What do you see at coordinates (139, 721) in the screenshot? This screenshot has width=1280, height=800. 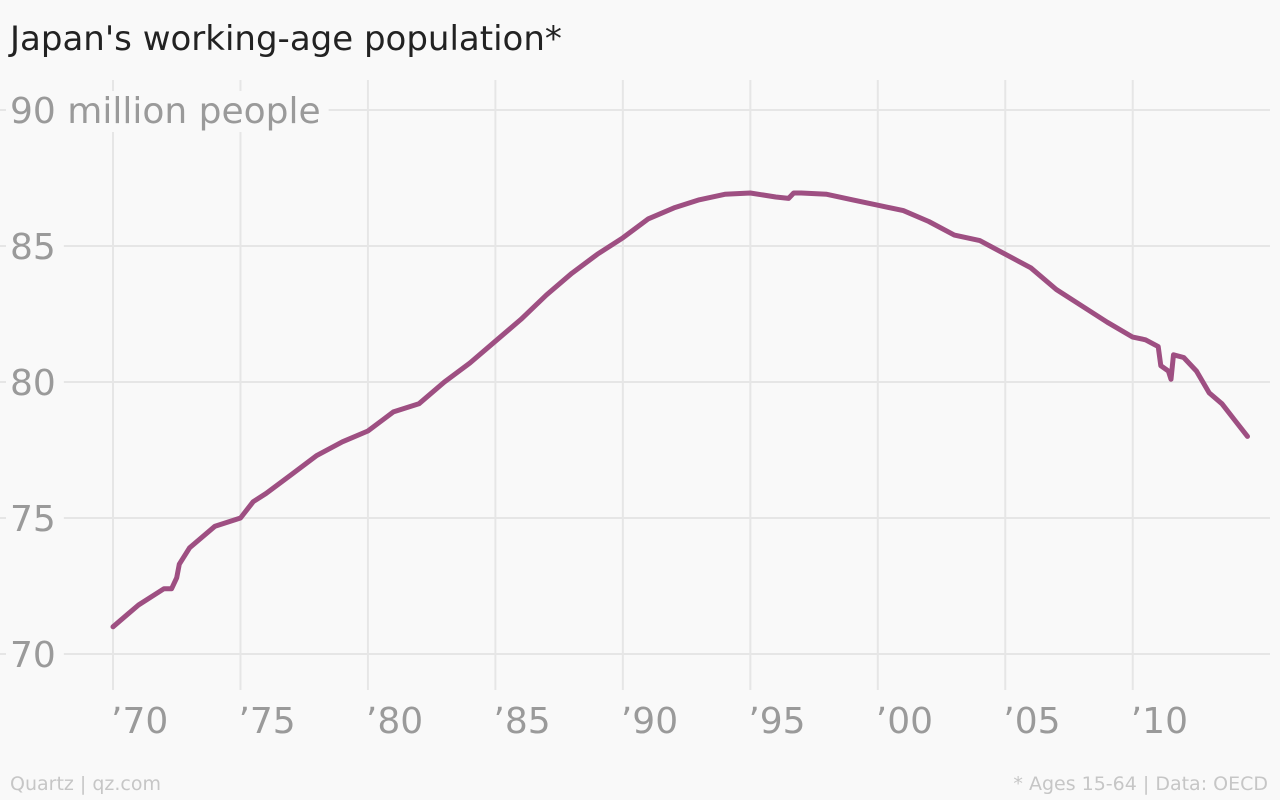 I see `x-tick-label: ’70` at bounding box center [139, 721].